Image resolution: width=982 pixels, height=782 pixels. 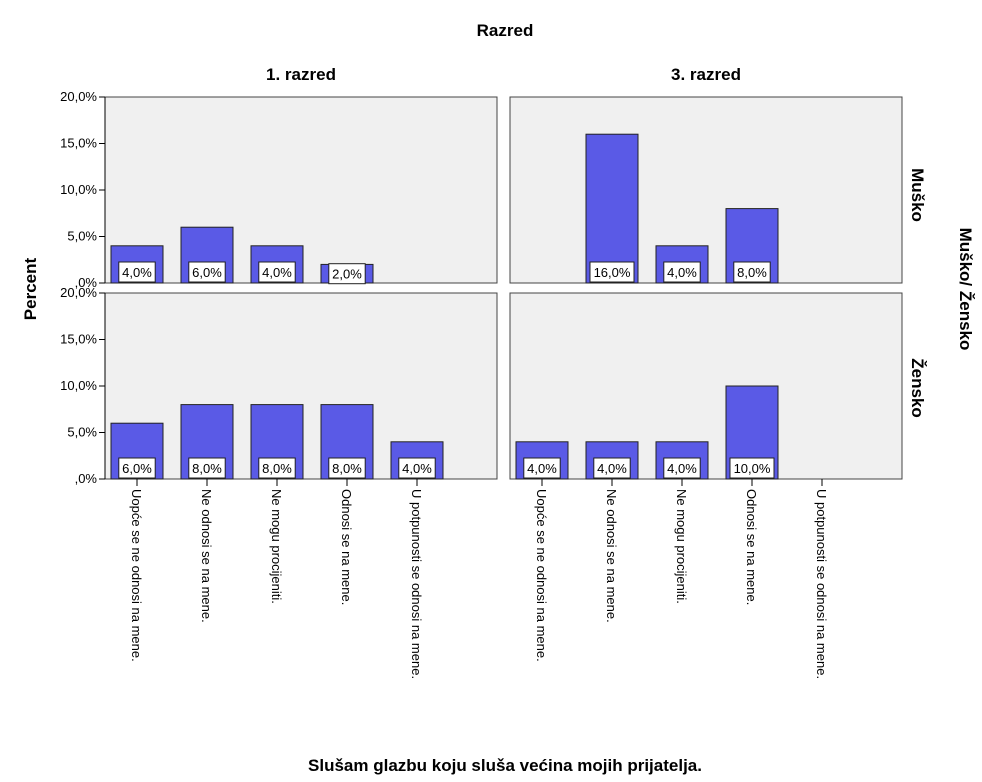 What do you see at coordinates (301, 74) in the screenshot?
I see `column-title-1: 1. razred` at bounding box center [301, 74].